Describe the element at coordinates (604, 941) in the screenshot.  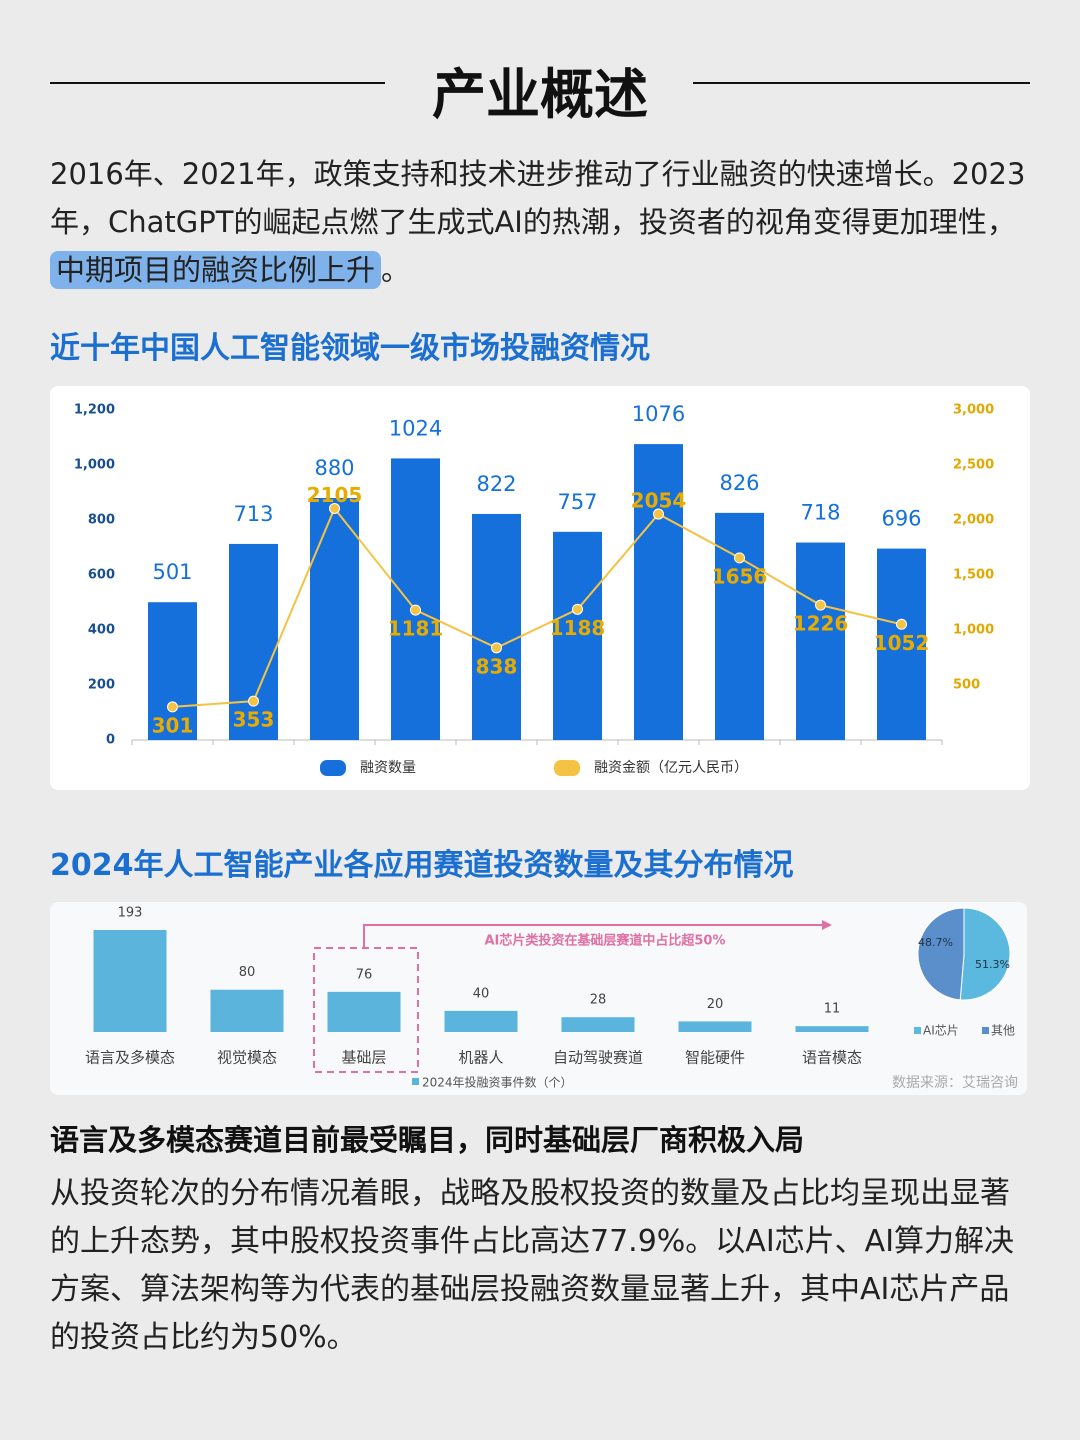
I see `annotation: AI芯片类投资在基础层赛道中占比超50%` at that location.